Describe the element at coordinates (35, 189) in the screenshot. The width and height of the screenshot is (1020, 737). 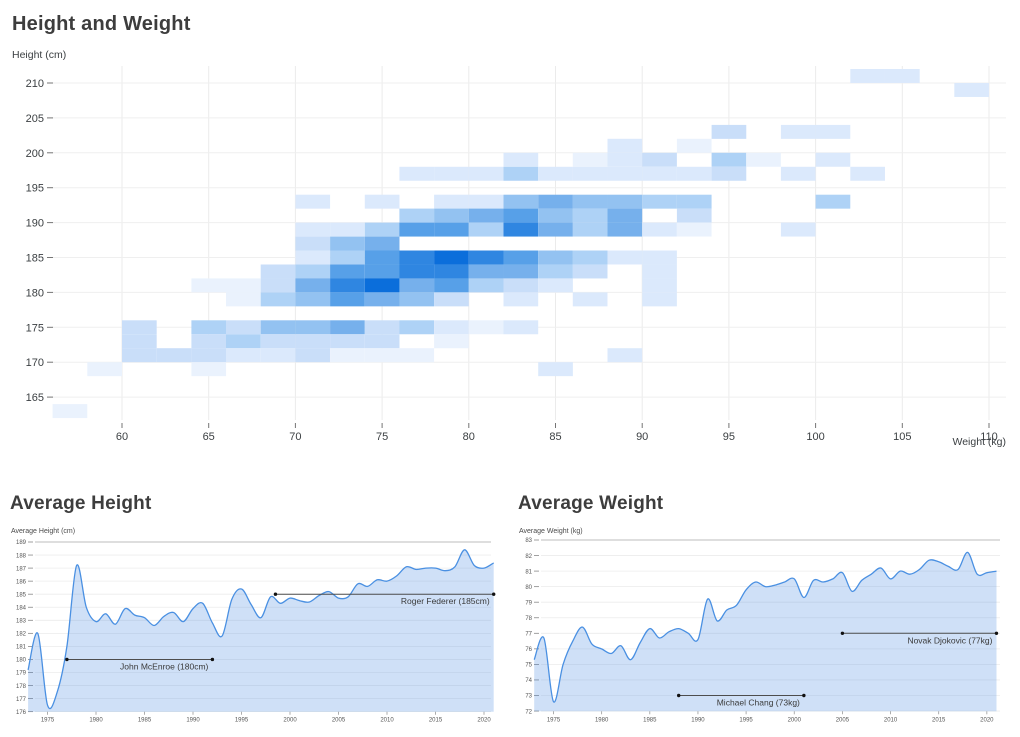
I see `y-tick-label: 195` at that location.